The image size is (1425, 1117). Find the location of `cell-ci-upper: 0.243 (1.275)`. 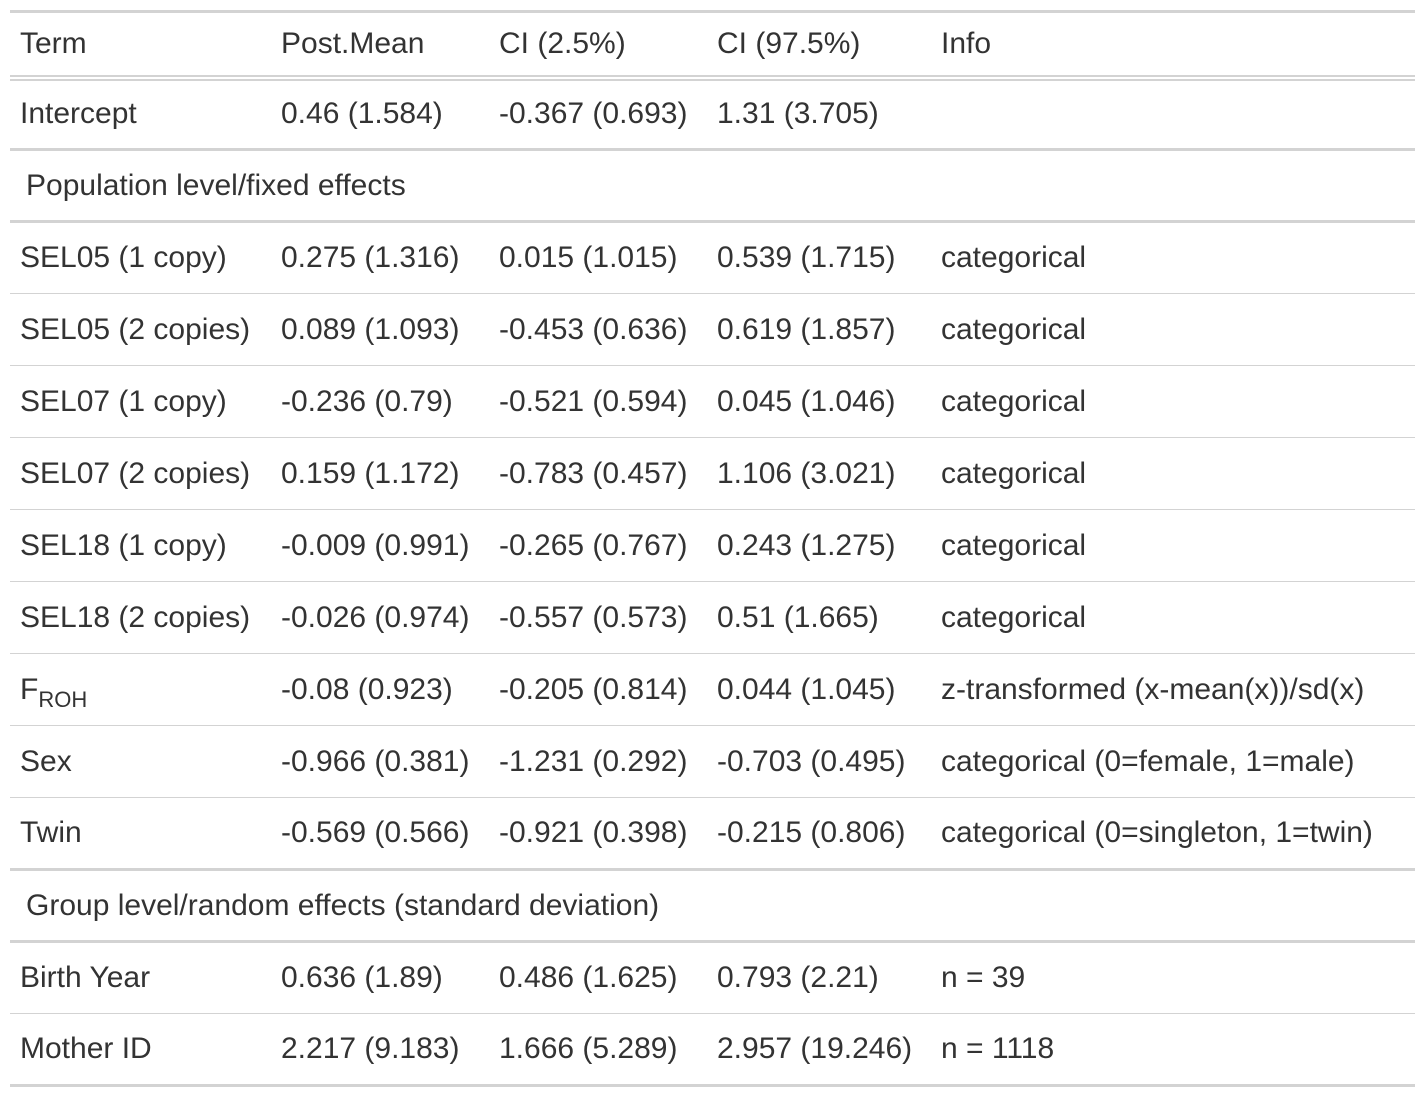

cell-ci-upper: 0.243 (1.275) is located at coordinates (806, 545).